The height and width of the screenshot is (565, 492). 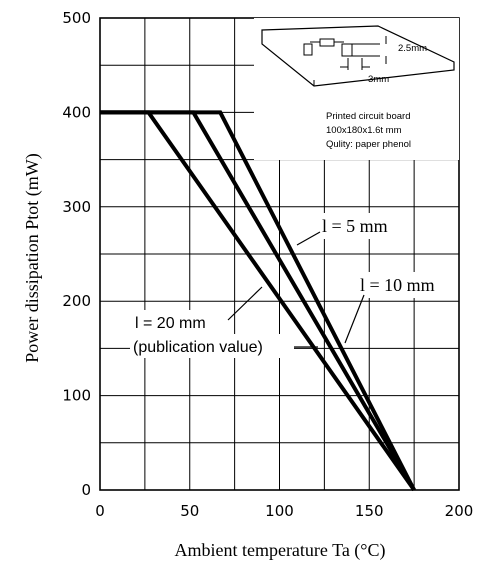 What do you see at coordinates (32, 258) in the screenshot?
I see `y-axis-title: Power dissipation Ptot (mW)` at bounding box center [32, 258].